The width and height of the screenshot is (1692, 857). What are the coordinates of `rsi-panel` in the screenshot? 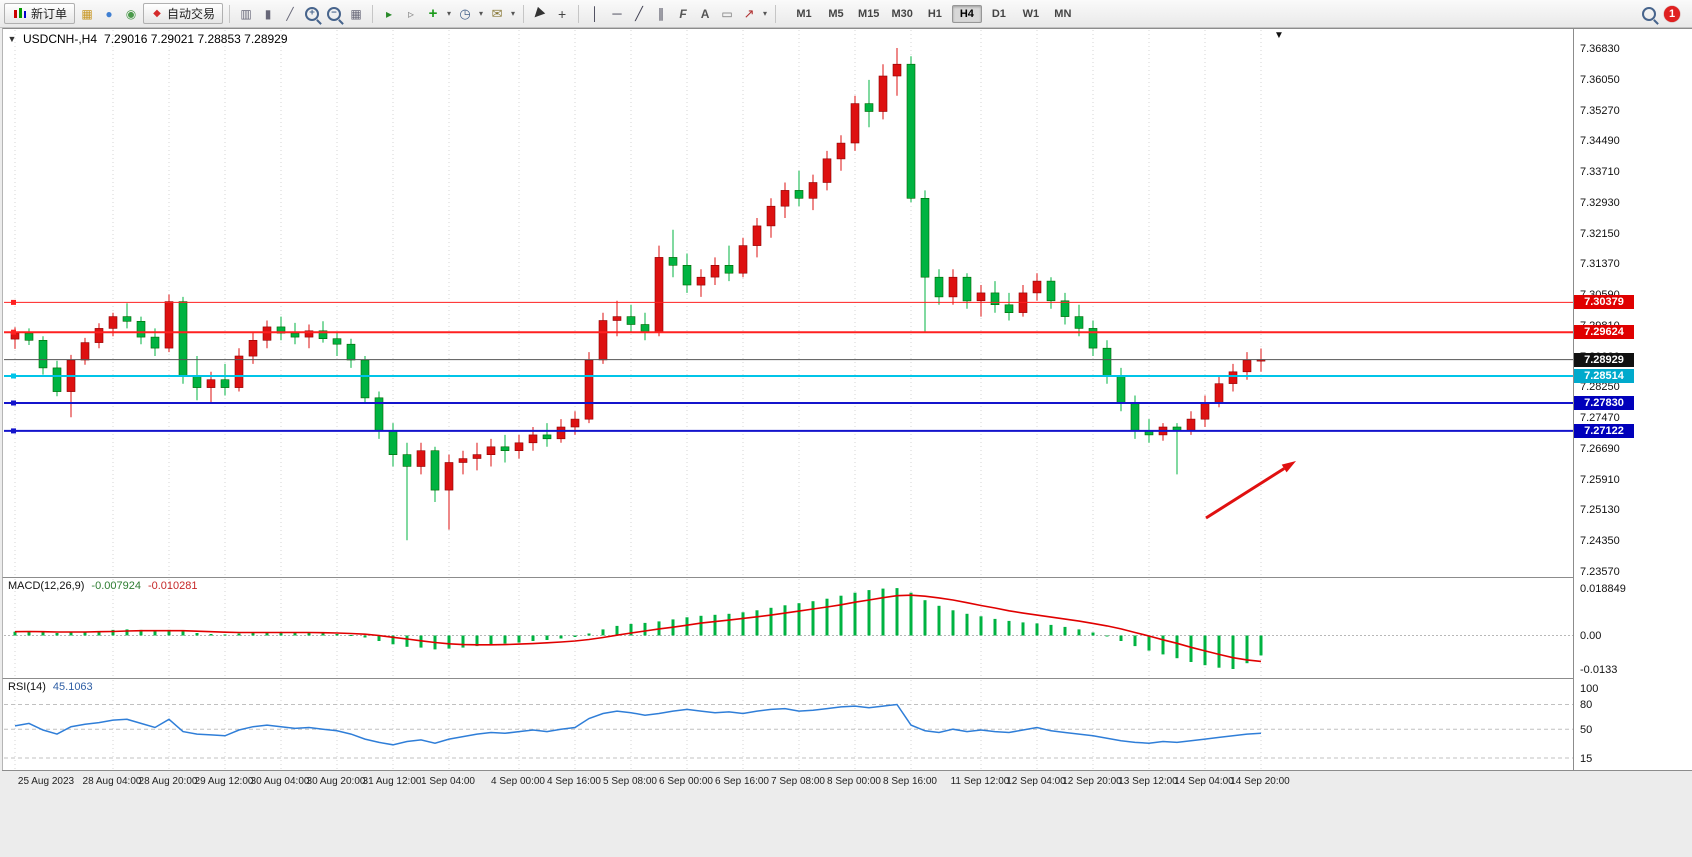 It's located at (788, 724).